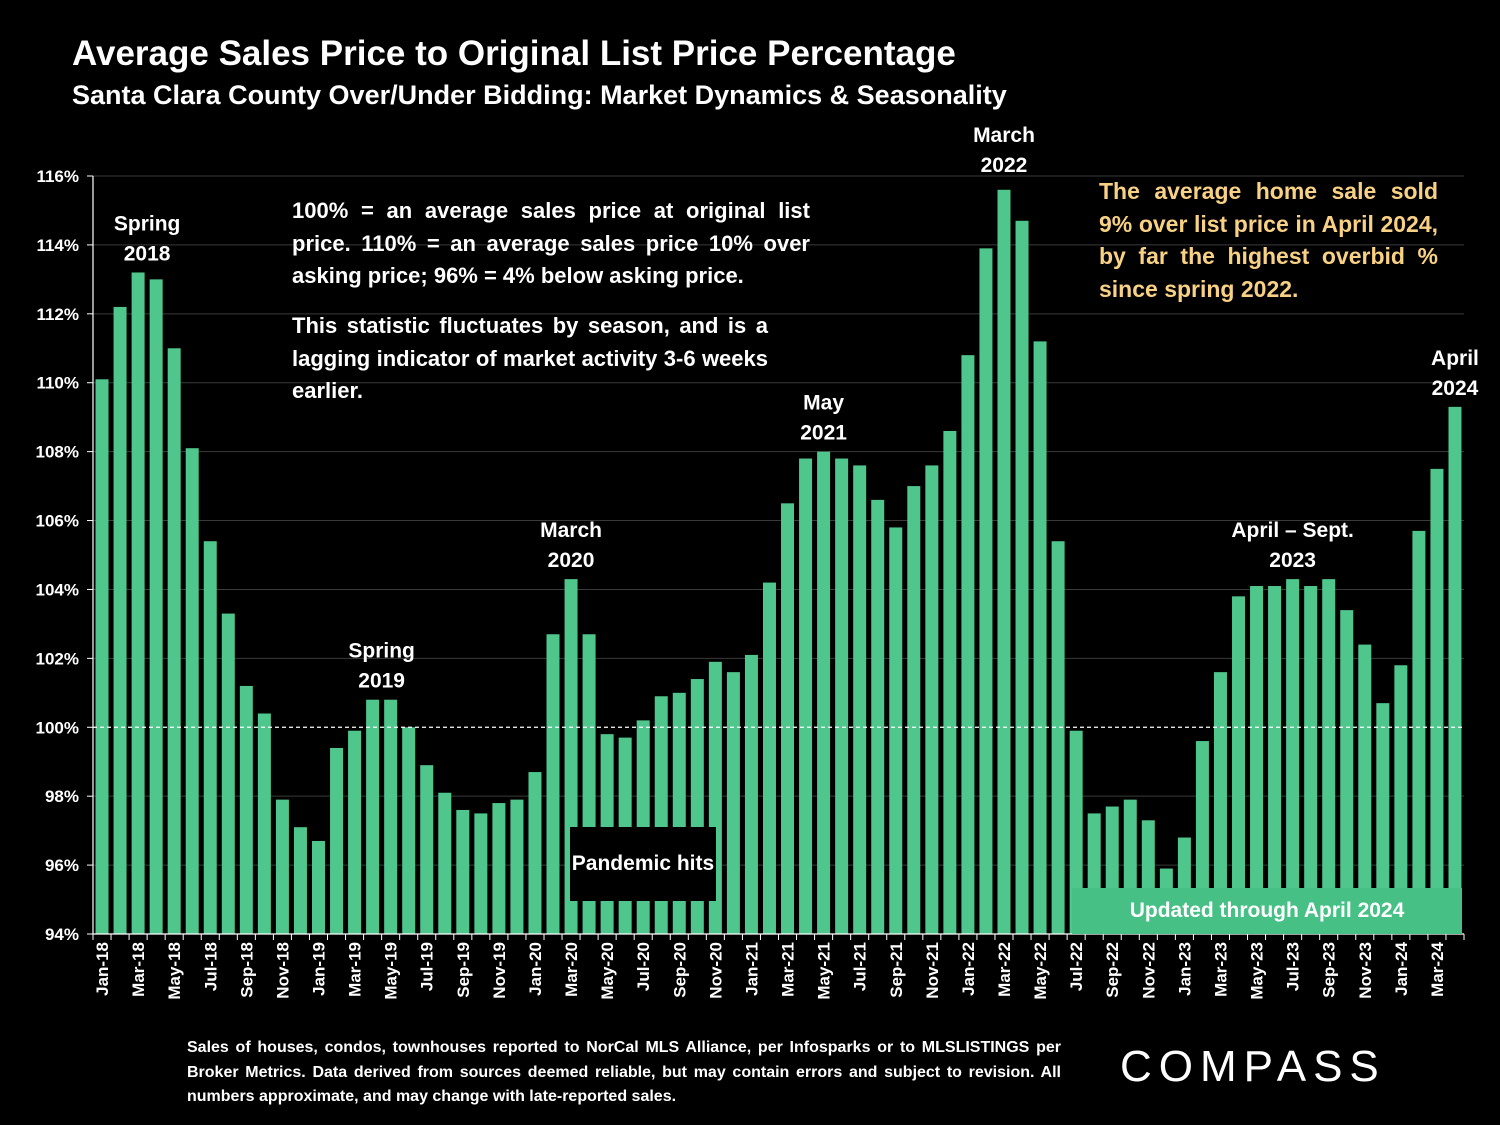  Describe the element at coordinates (57, 452) in the screenshot. I see `y-tick-label: 108%` at that location.